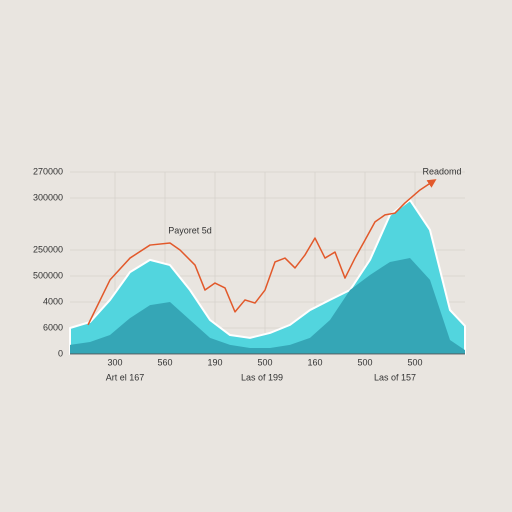  Describe the element at coordinates (48, 275) in the screenshot. I see `y-tick-label: 500000` at that location.